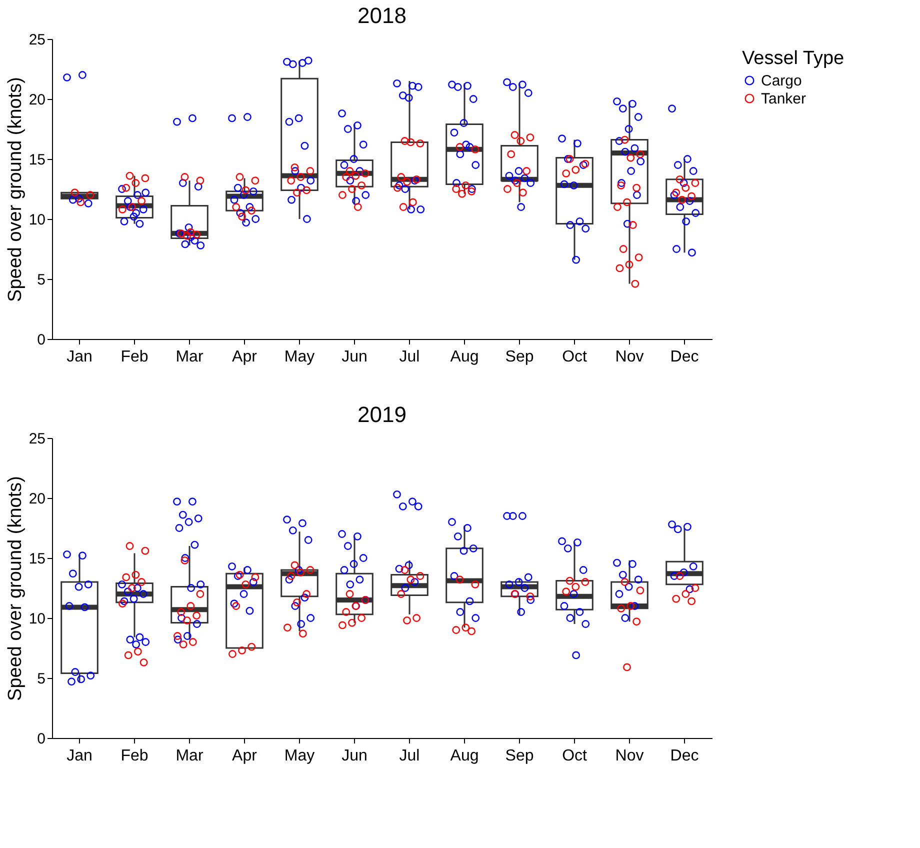 The width and height of the screenshot is (920, 848). What do you see at coordinates (783, 99) in the screenshot?
I see `legend-label: Tanker` at bounding box center [783, 99].